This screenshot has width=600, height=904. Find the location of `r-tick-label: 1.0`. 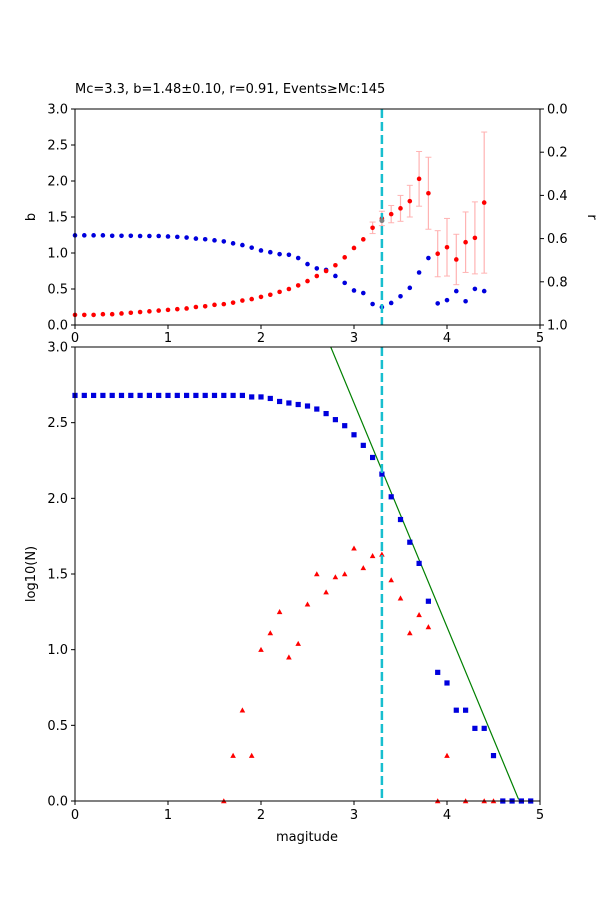

r-tick-label: 1.0 is located at coordinates (557, 326).